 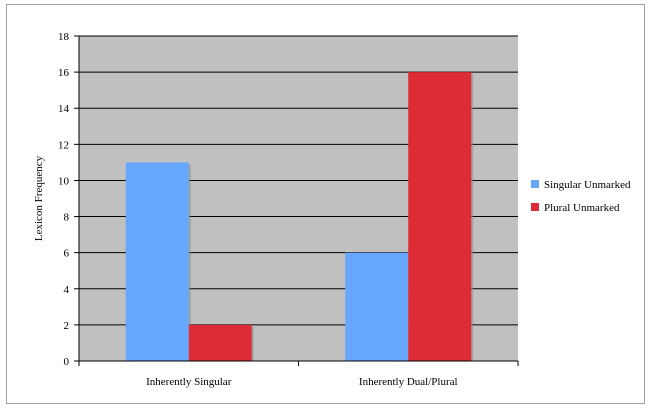 I want to click on y-tick-label: 10, so click(x=64, y=181).